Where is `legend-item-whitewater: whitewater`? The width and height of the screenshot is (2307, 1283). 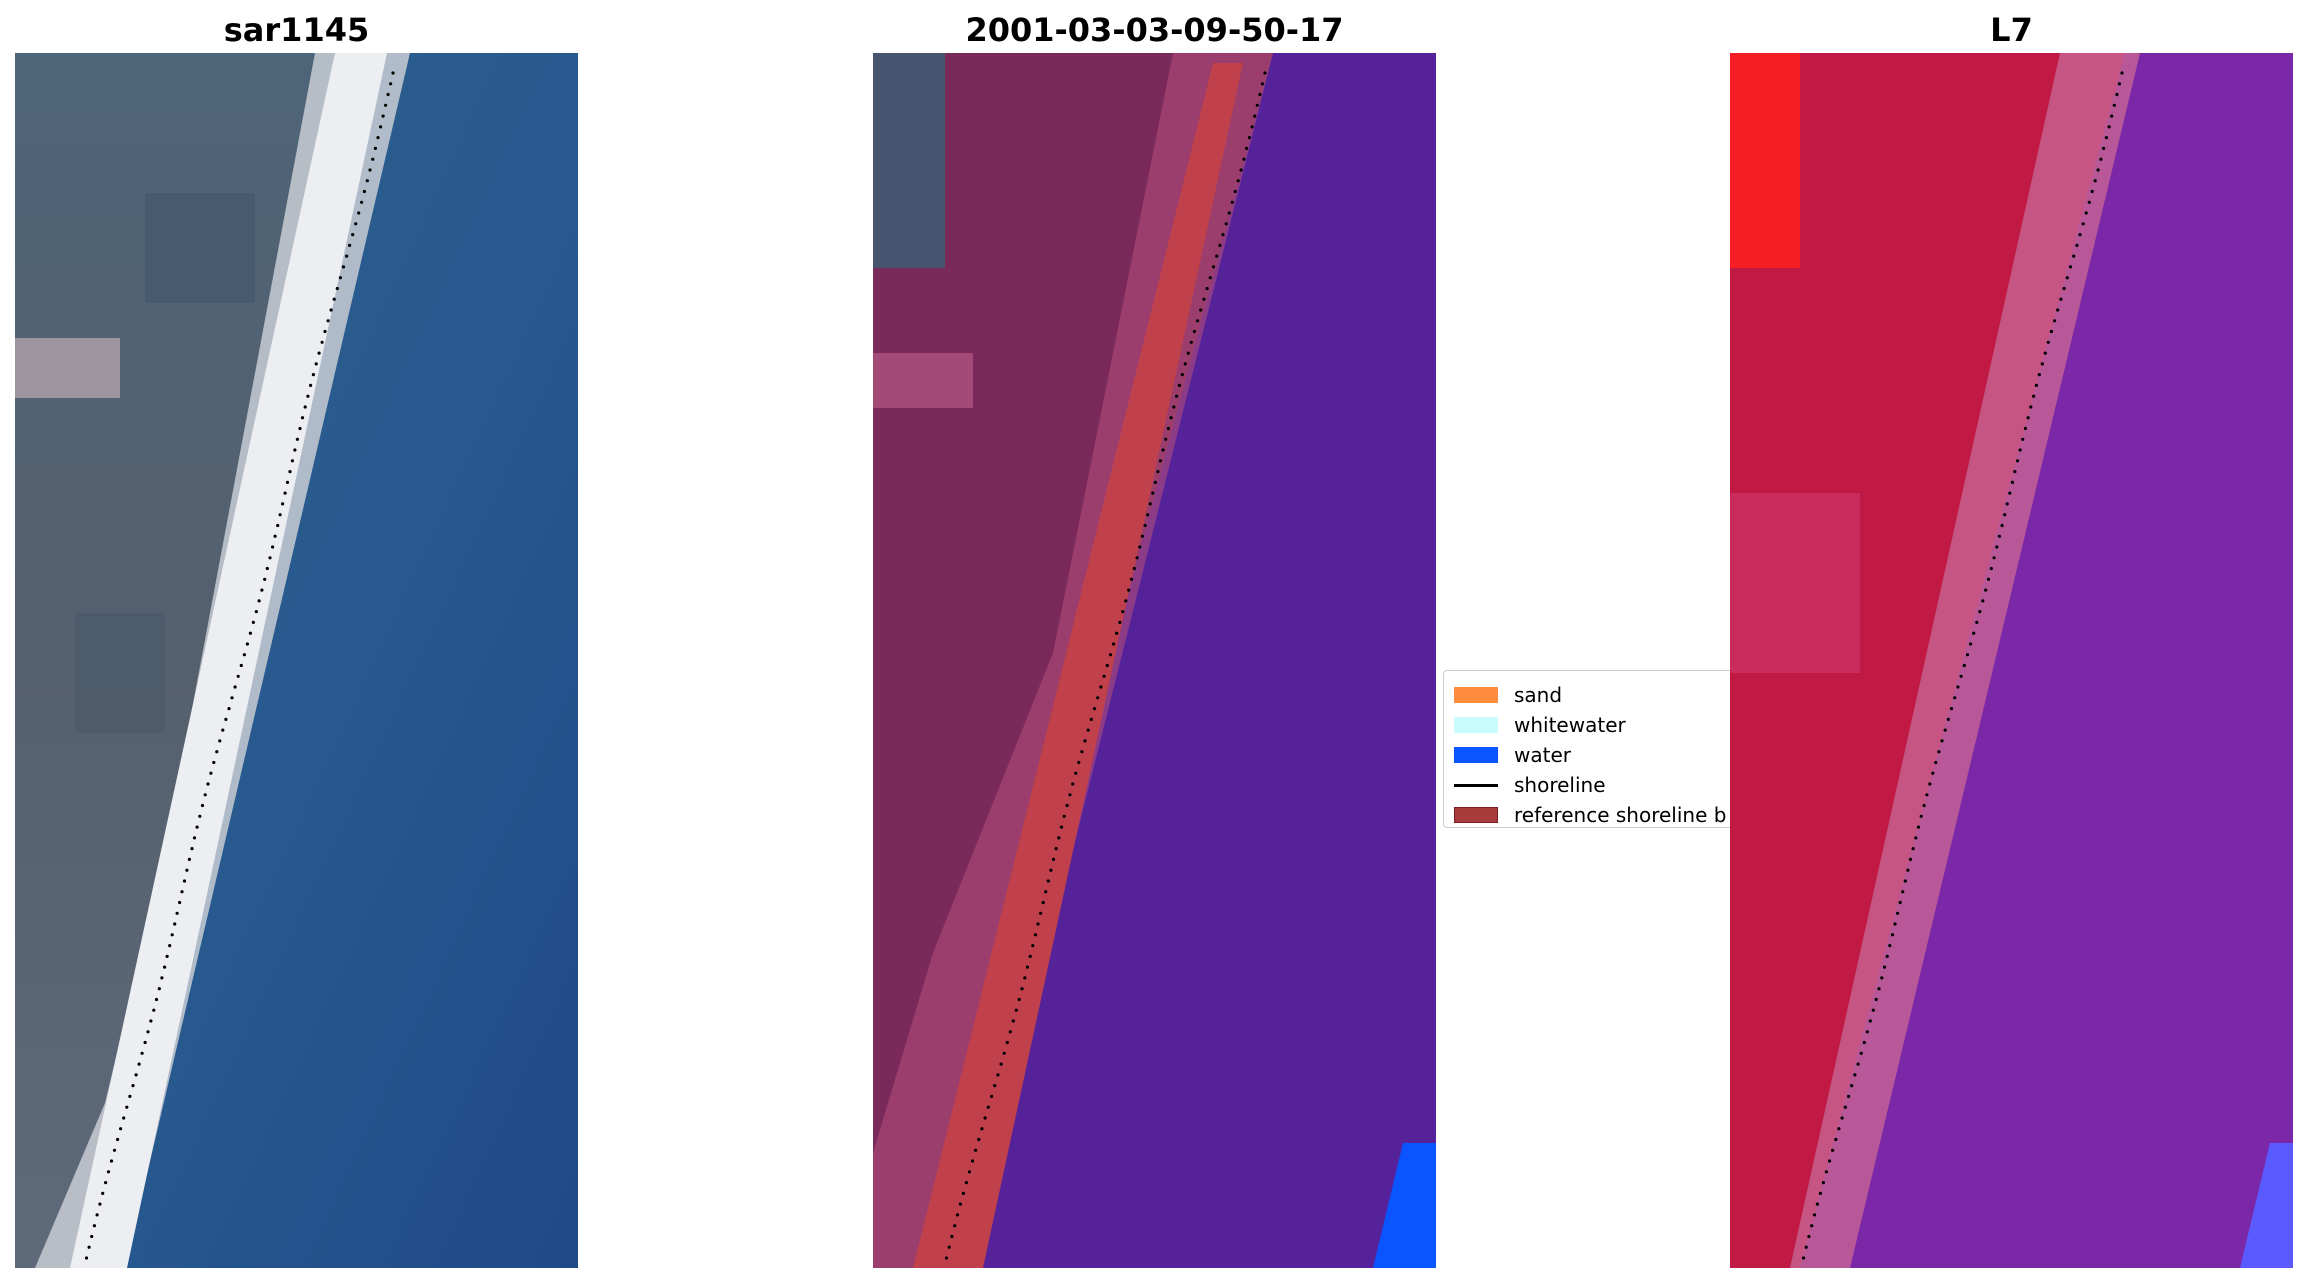 legend-item-whitewater: whitewater is located at coordinates (1540, 725).